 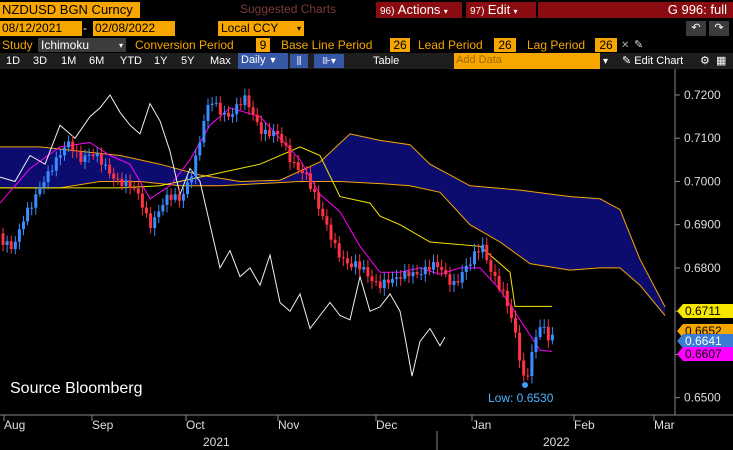 What do you see at coordinates (256, 10) in the screenshot?
I see `suggested-charts-button: Suggested Charts` at bounding box center [256, 10].